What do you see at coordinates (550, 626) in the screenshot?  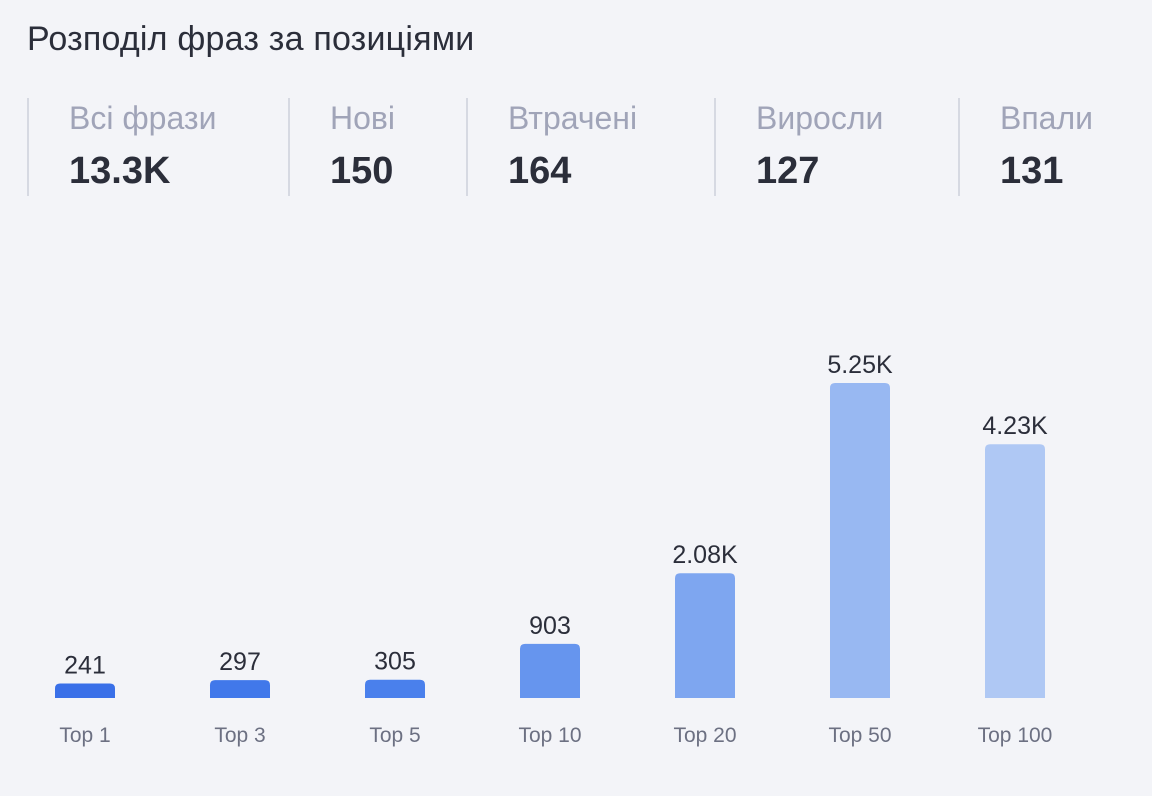 I see `bar-value-label: 903` at bounding box center [550, 626].